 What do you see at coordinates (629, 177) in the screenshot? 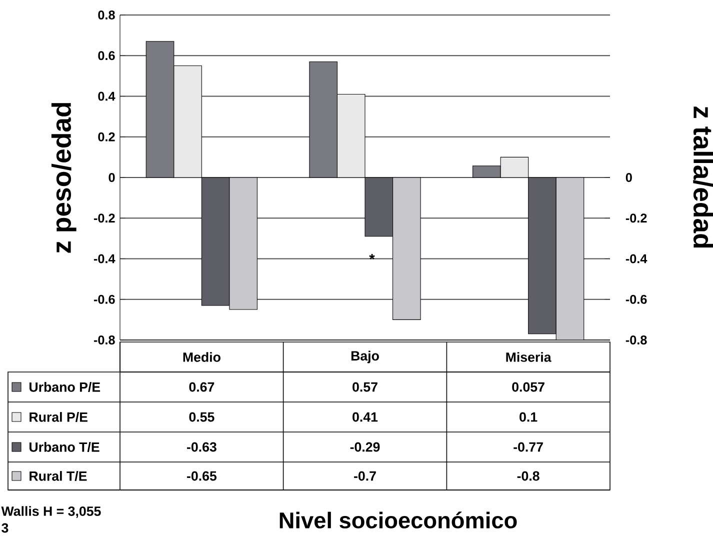
I see `y2-tick-label: 0` at bounding box center [629, 177].